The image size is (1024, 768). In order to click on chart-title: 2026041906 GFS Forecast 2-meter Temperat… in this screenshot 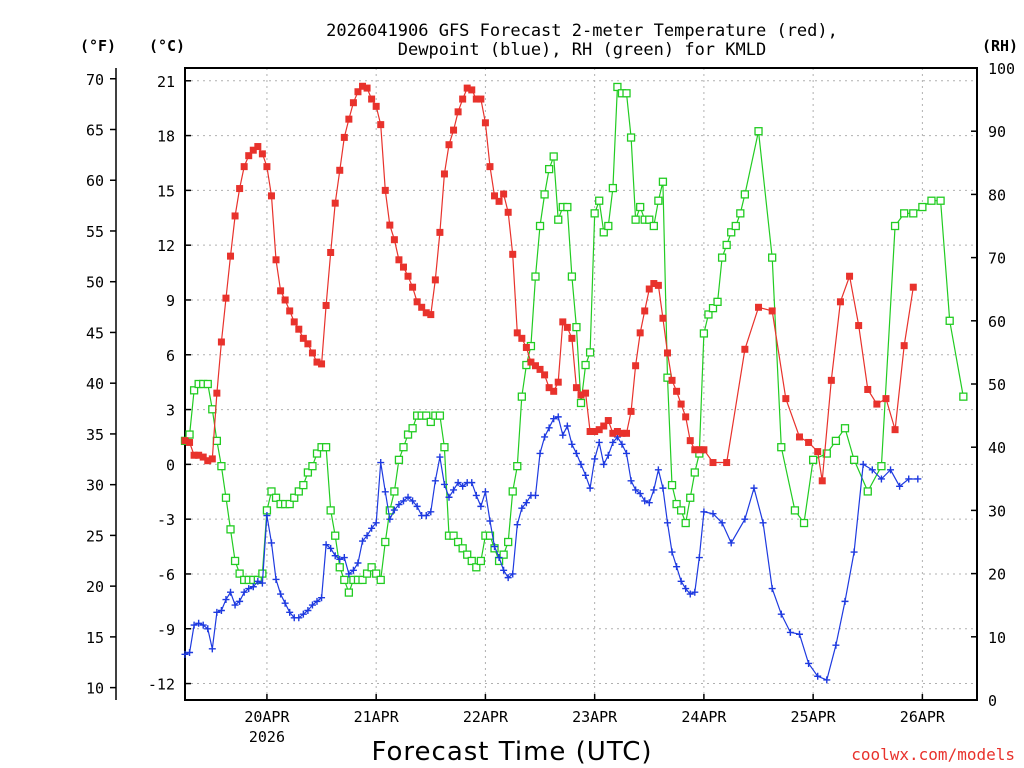, I will do `click(582, 40)`.